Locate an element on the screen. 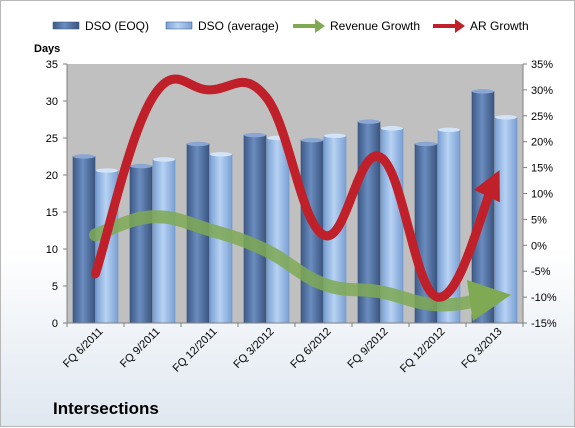 The image size is (575, 428). y2-tick-label: 5% is located at coordinates (539, 220).